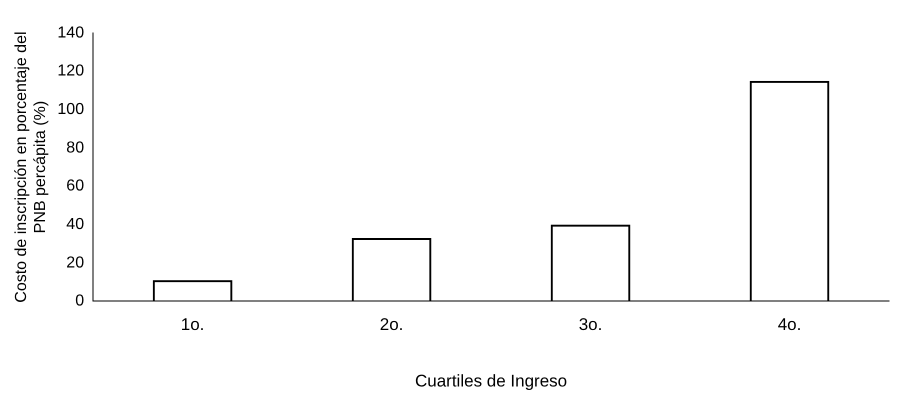 This screenshot has height=404, width=907. I want to click on x-tick-label: 2o., so click(392, 324).